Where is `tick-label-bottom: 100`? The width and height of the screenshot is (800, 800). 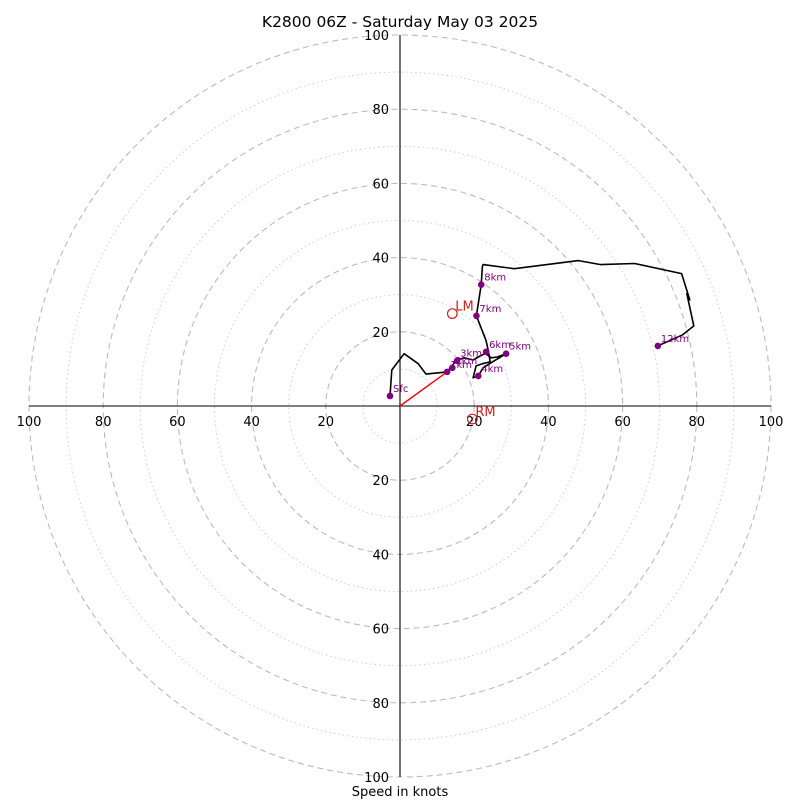
tick-label-bottom: 100 is located at coordinates (376, 778).